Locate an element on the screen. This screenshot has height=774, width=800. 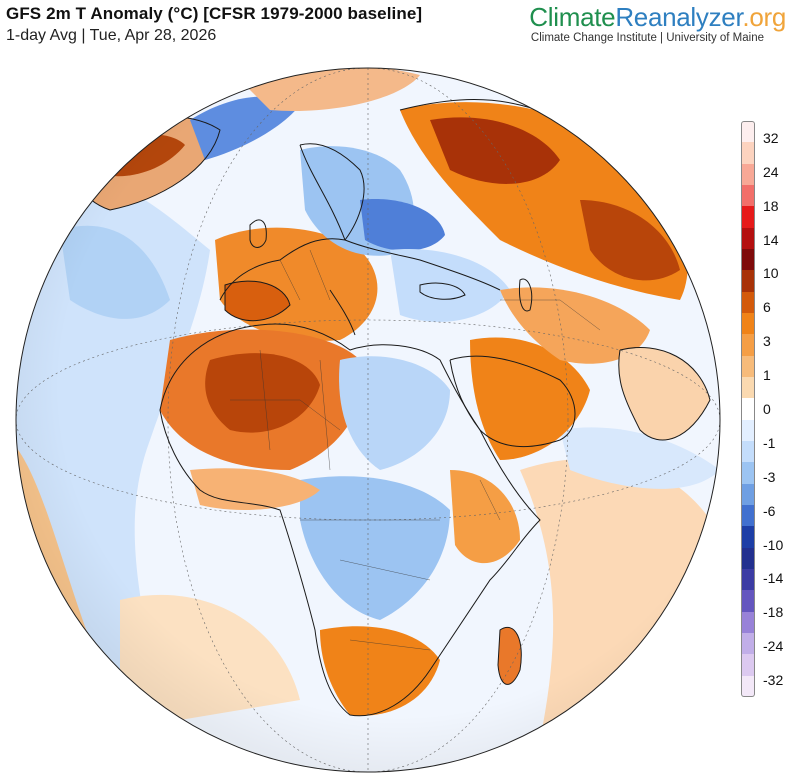
legend-tick-label: -32 is located at coordinates (773, 680).